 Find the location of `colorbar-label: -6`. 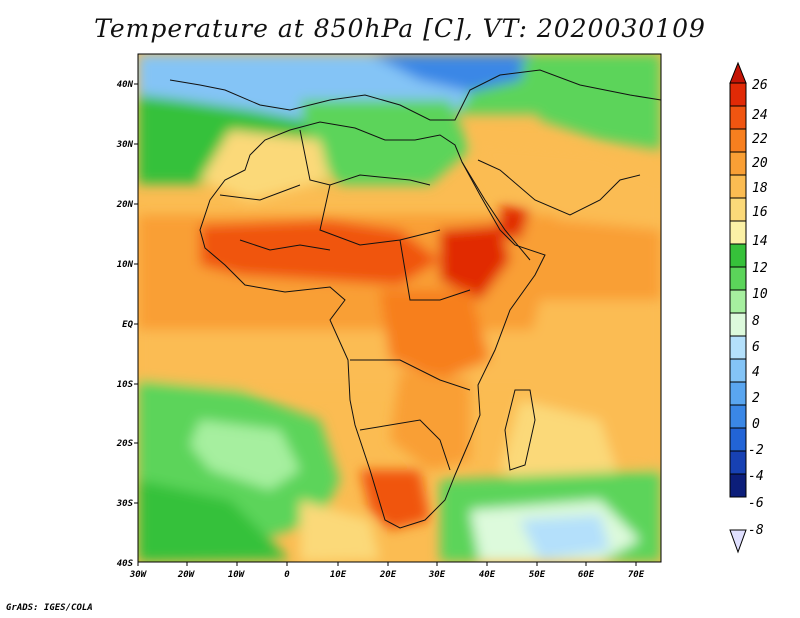

colorbar-label: -6 is located at coordinates (756, 503).